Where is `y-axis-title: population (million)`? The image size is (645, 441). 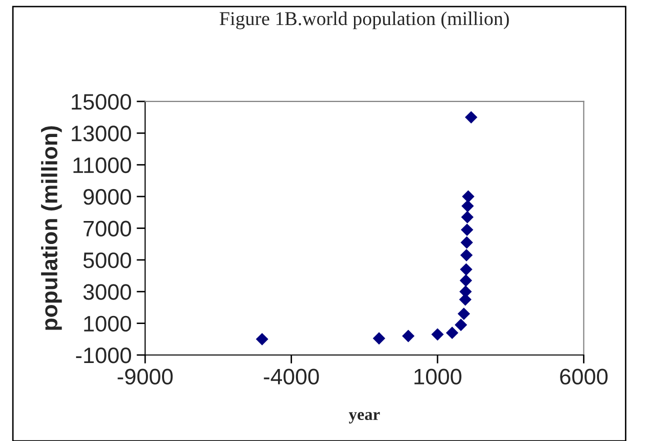
y-axis-title: population (million) is located at coordinates (51, 228).